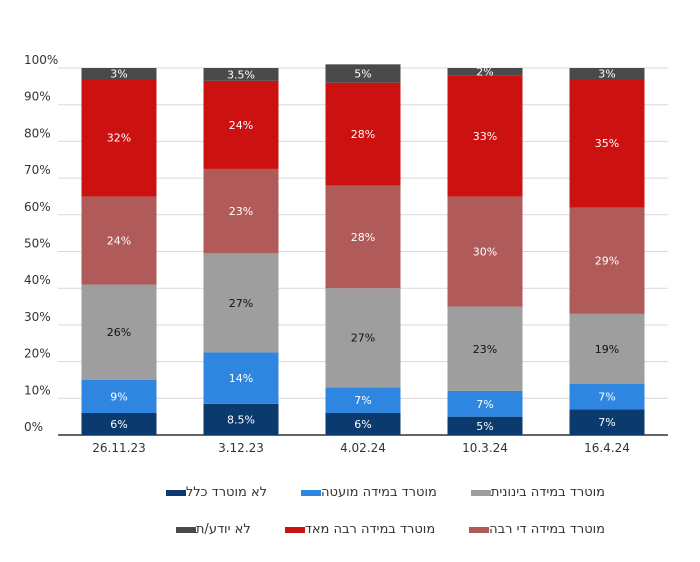  I want to click on y-tick-label: 60%, so click(37, 207).